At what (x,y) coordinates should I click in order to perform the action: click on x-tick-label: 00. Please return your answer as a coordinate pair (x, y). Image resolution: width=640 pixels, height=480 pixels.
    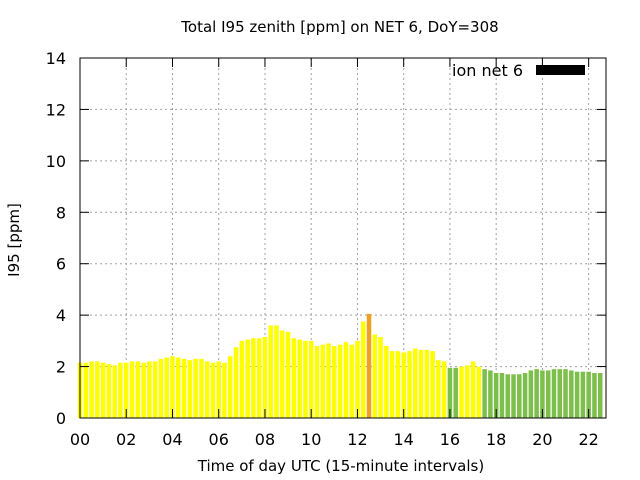
    Looking at the image, I should click on (80, 439).